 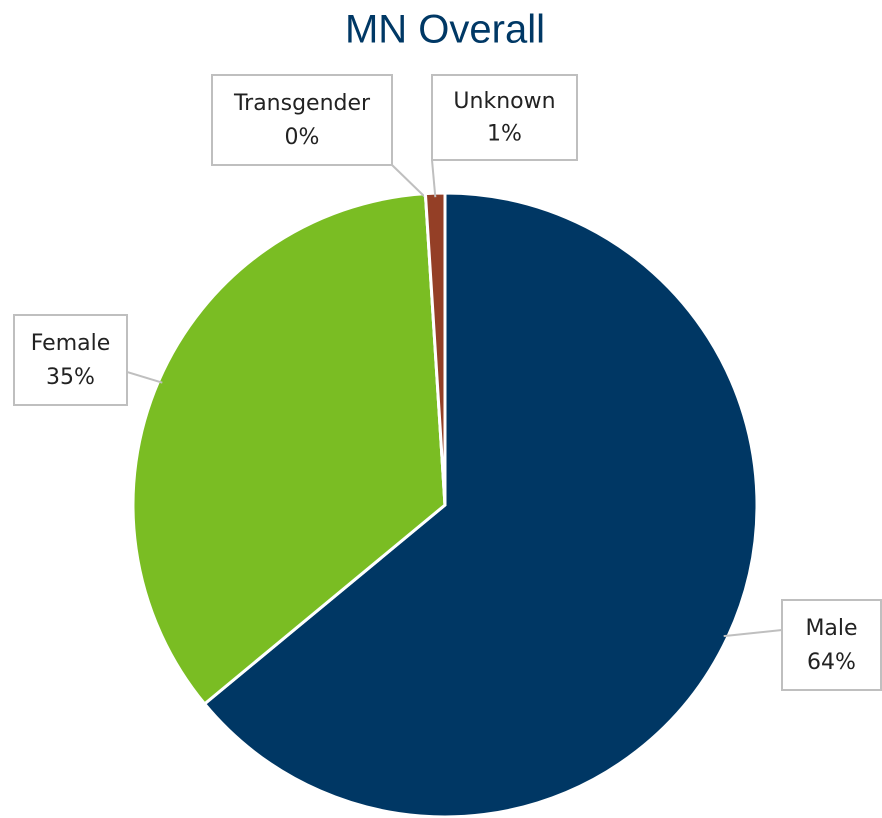 I want to click on chart-title: MN Overall, so click(x=445, y=30).